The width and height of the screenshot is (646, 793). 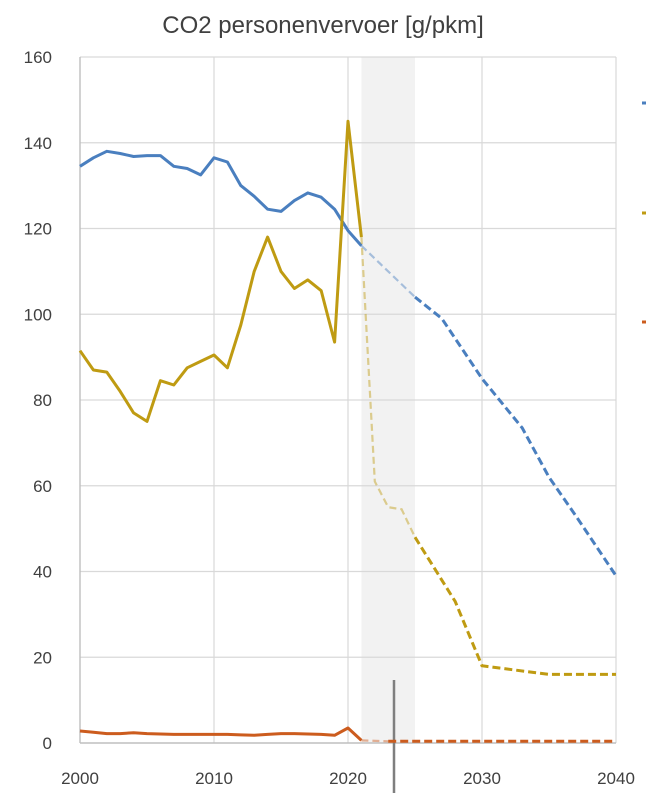 What do you see at coordinates (38, 143) in the screenshot?
I see `y-tick-label: 140` at bounding box center [38, 143].